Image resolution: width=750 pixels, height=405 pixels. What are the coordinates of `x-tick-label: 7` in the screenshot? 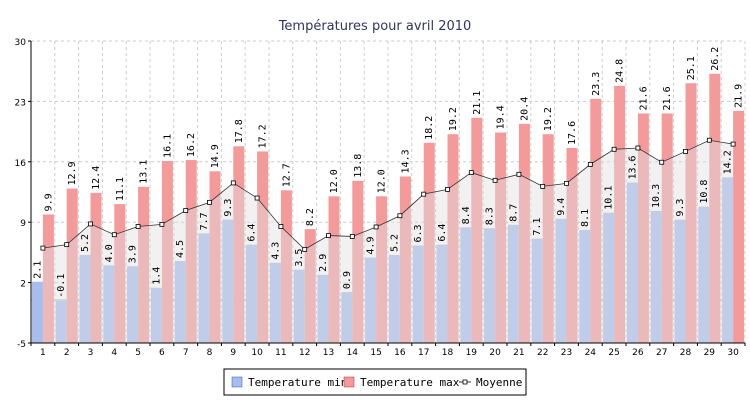 It's located at (186, 353).